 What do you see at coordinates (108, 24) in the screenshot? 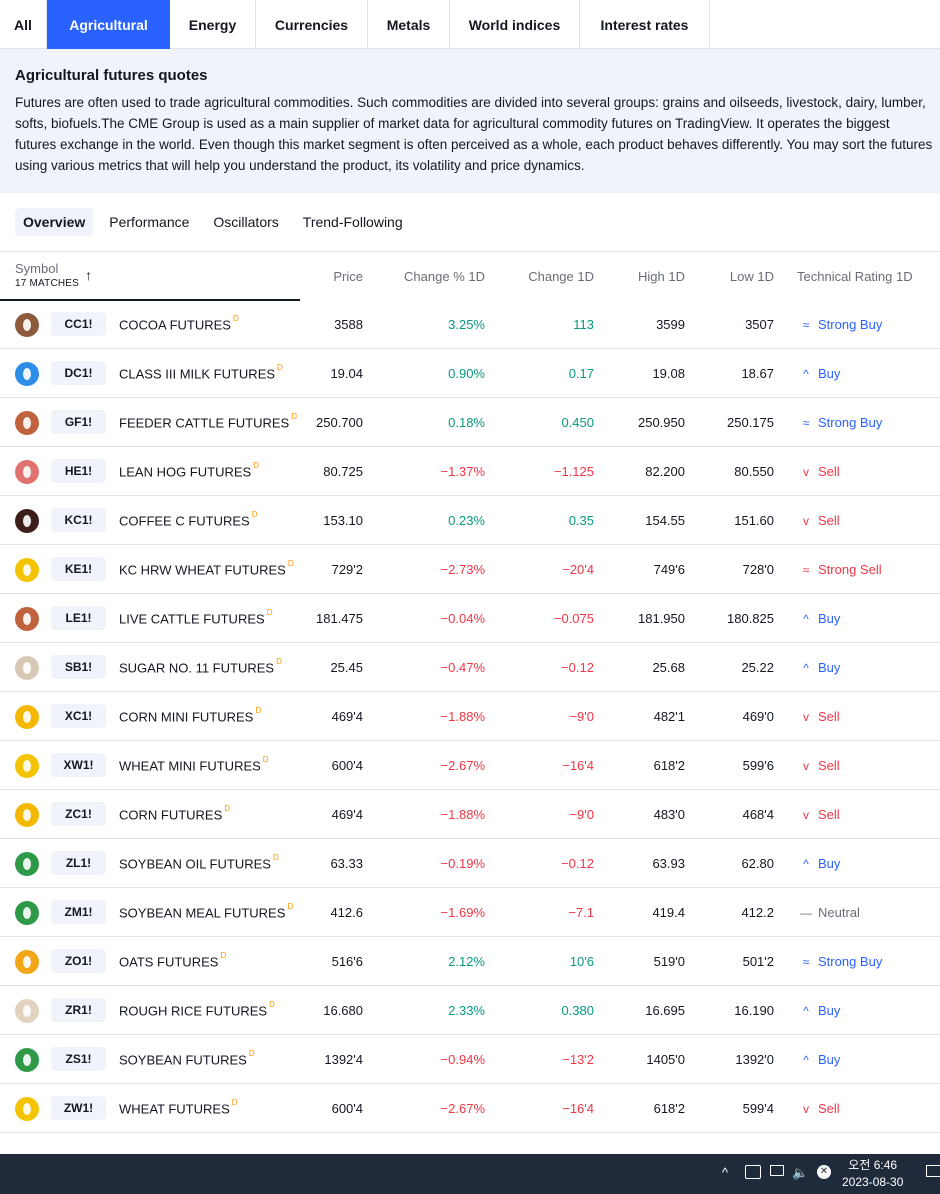
I see `tab-agricultural: Agricultural` at bounding box center [108, 24].